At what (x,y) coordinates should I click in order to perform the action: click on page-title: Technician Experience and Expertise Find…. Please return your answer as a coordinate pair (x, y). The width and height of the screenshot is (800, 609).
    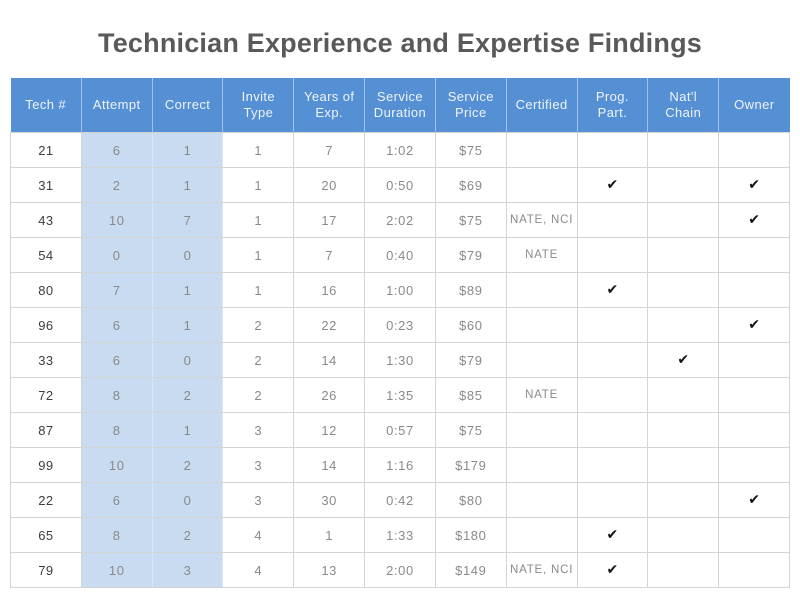
    Looking at the image, I should click on (400, 43).